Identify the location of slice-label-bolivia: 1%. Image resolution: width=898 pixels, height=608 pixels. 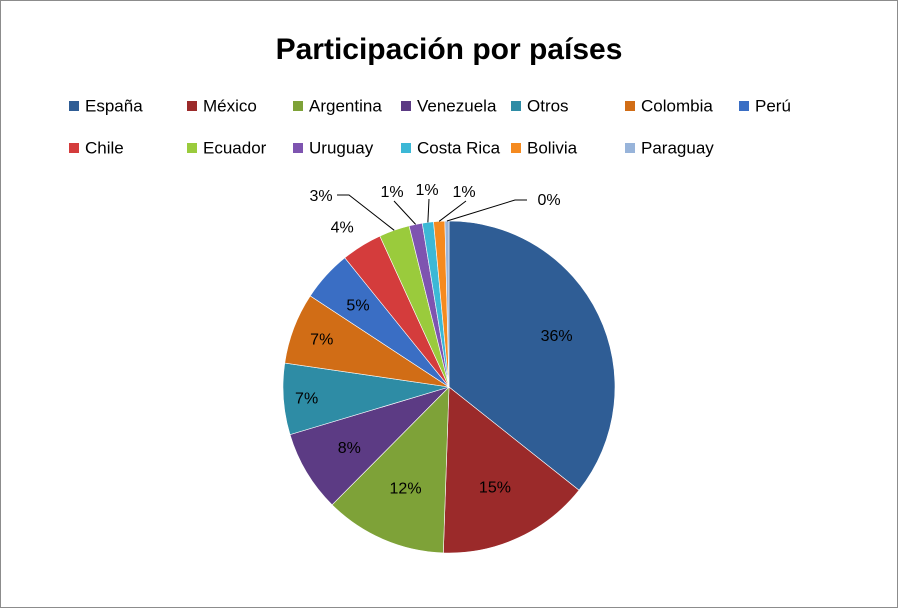
(463, 192).